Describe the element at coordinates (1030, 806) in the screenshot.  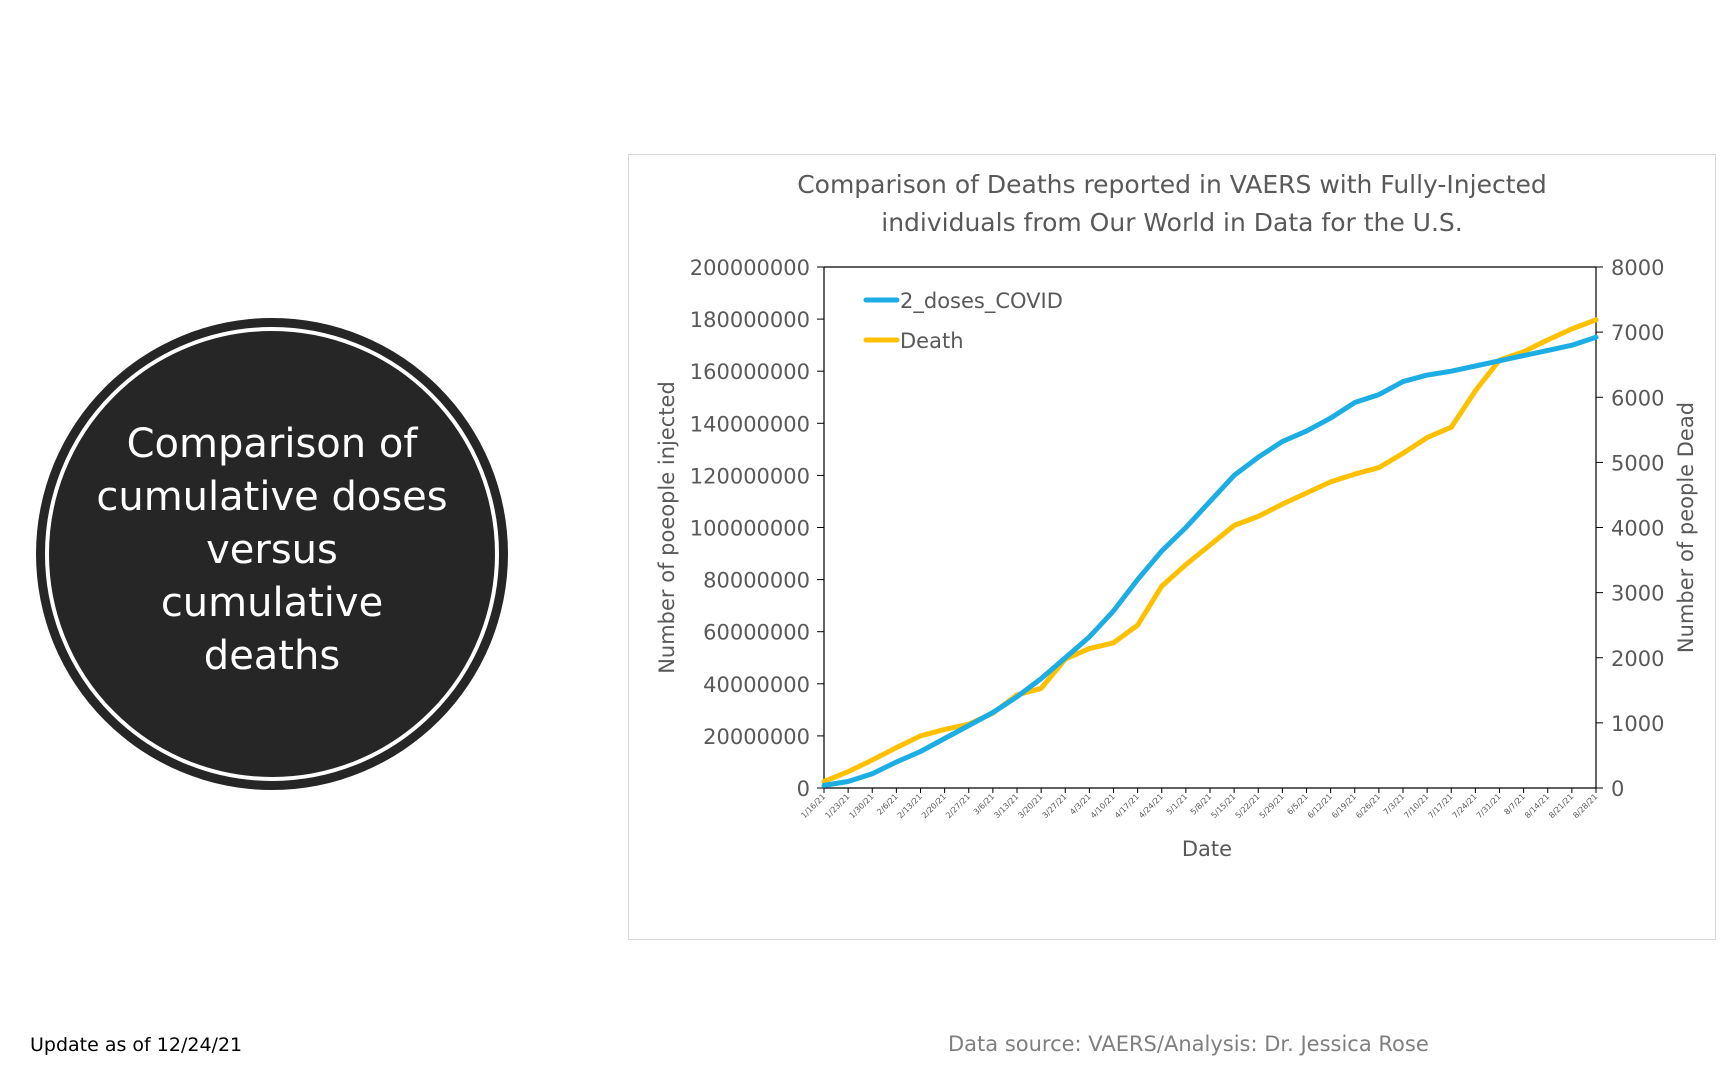
I see `x-tick-label: 3/20/21` at that location.